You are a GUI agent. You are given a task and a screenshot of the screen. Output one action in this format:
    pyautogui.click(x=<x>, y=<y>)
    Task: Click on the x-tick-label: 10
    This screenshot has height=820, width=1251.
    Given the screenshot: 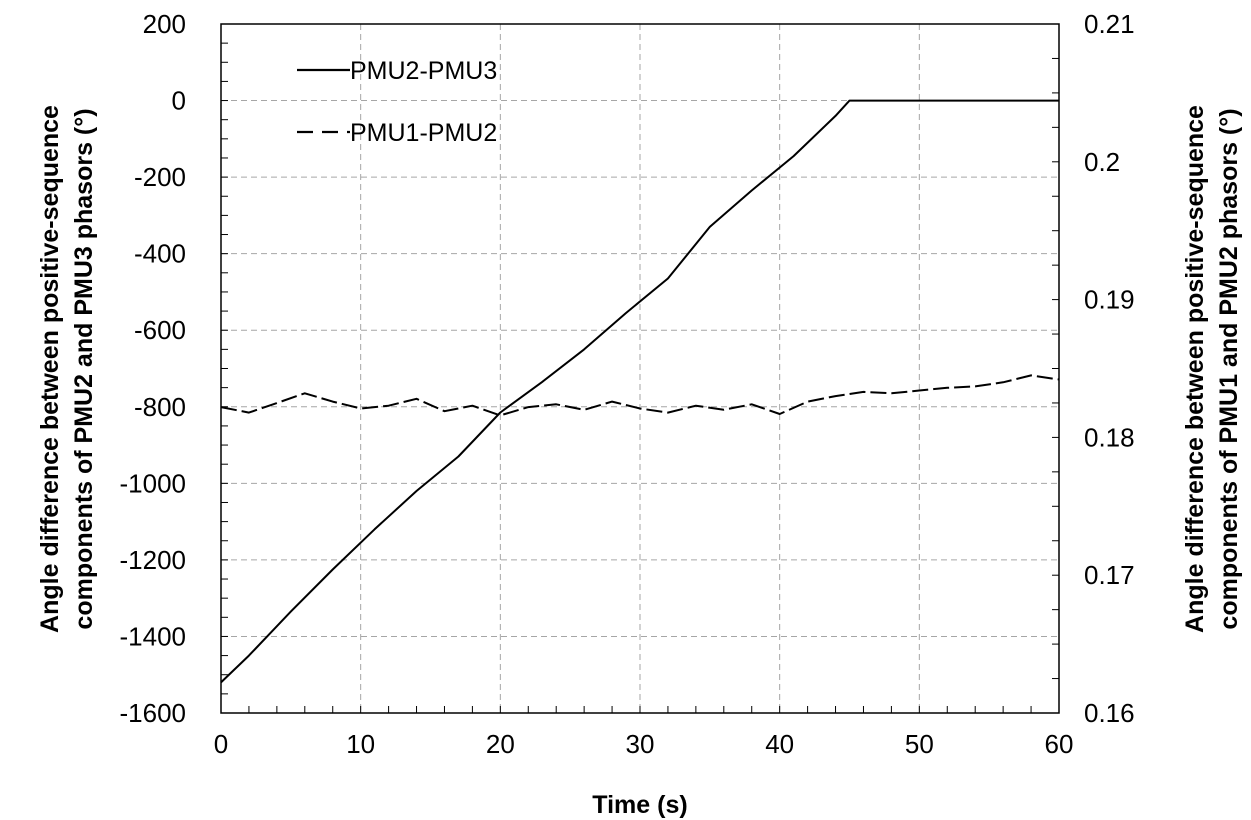 What is the action you would take?
    pyautogui.click(x=360, y=744)
    